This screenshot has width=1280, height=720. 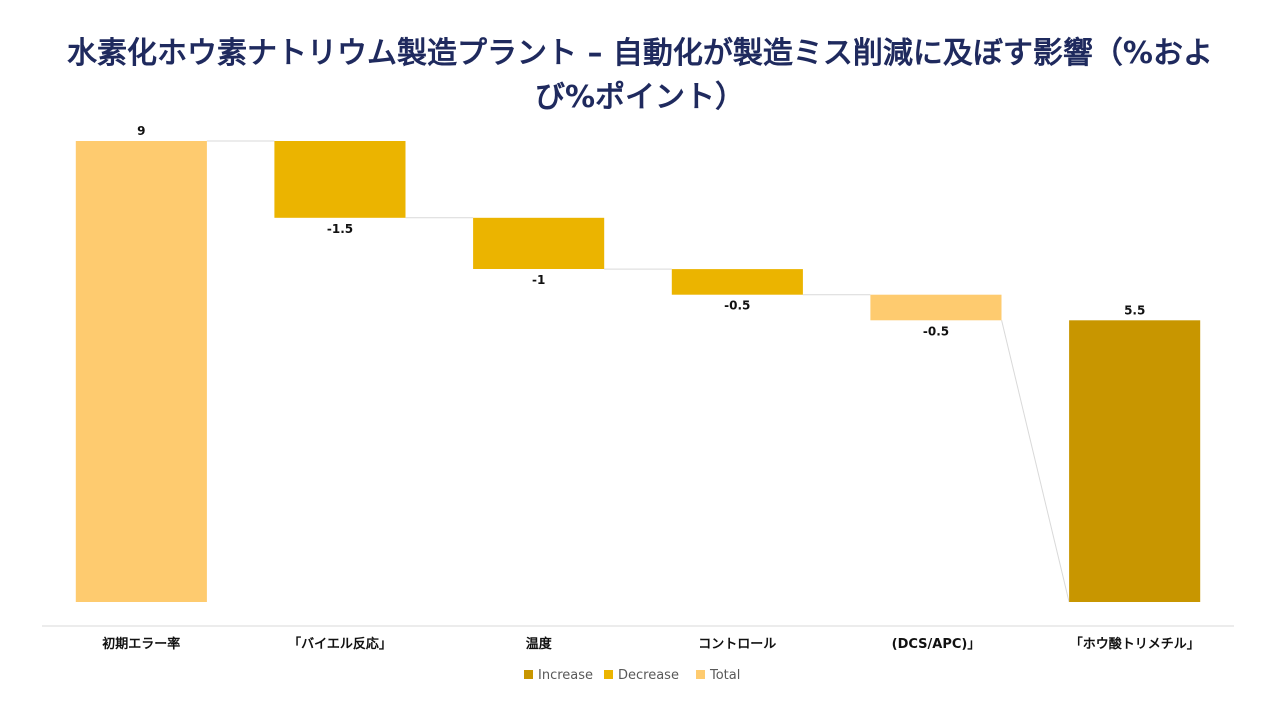 What do you see at coordinates (648, 675) in the screenshot?
I see `legend-label-decrease: Decrease` at bounding box center [648, 675].